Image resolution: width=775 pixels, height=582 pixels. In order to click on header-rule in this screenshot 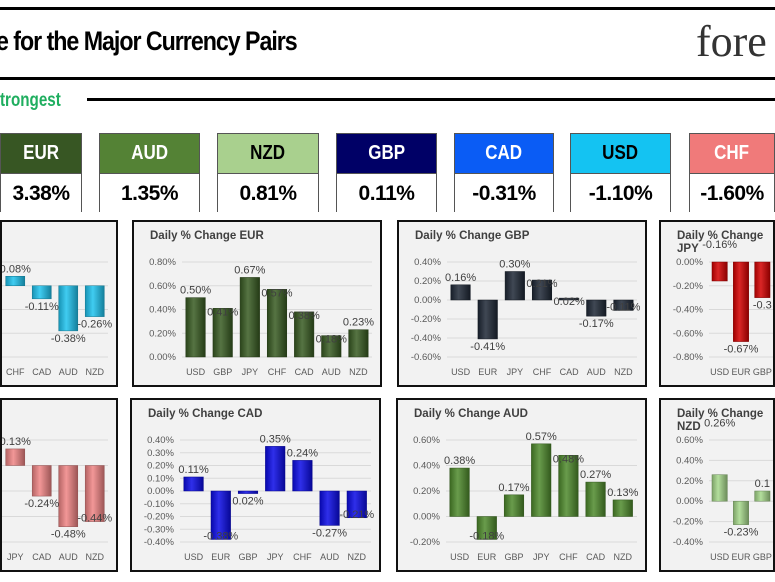, I will do `click(387, 78)`.